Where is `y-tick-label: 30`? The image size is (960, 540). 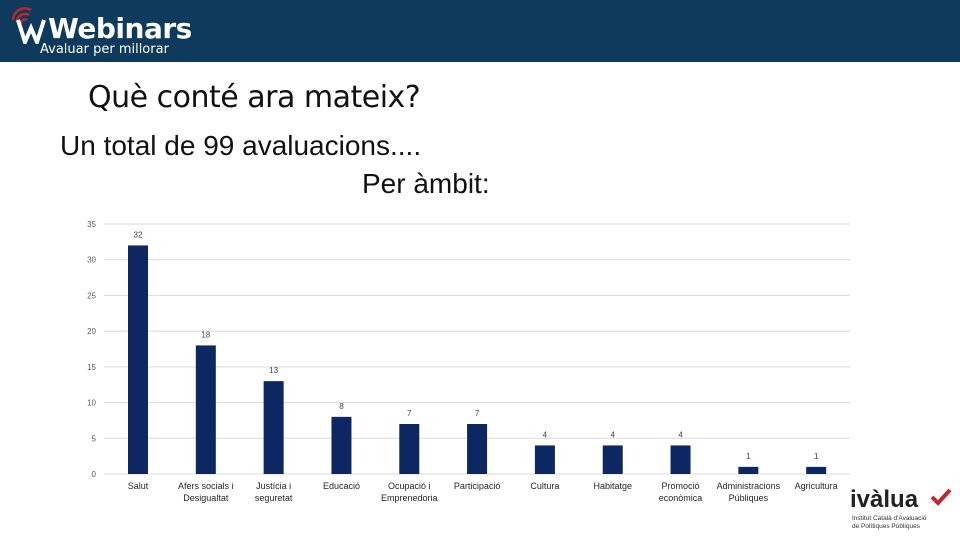
y-tick-label: 30 is located at coordinates (91, 260).